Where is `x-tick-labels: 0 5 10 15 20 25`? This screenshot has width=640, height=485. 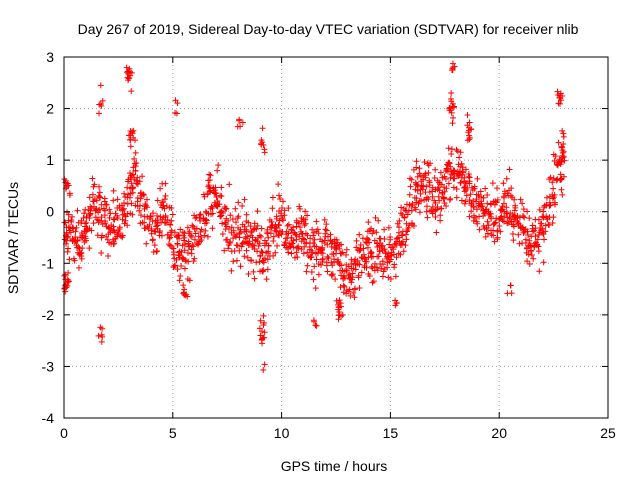
x-tick-labels: 0 5 10 15 20 25 is located at coordinates (338, 433).